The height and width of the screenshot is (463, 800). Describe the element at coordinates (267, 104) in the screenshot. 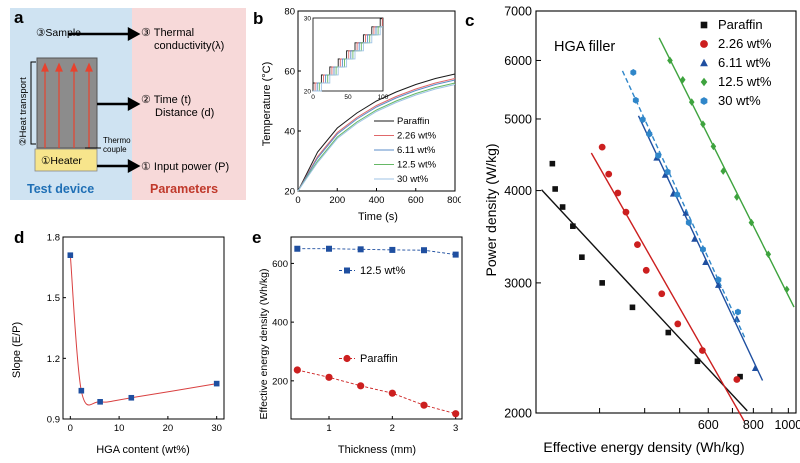

I see `axis-title-y: Temperature (°C)` at that location.